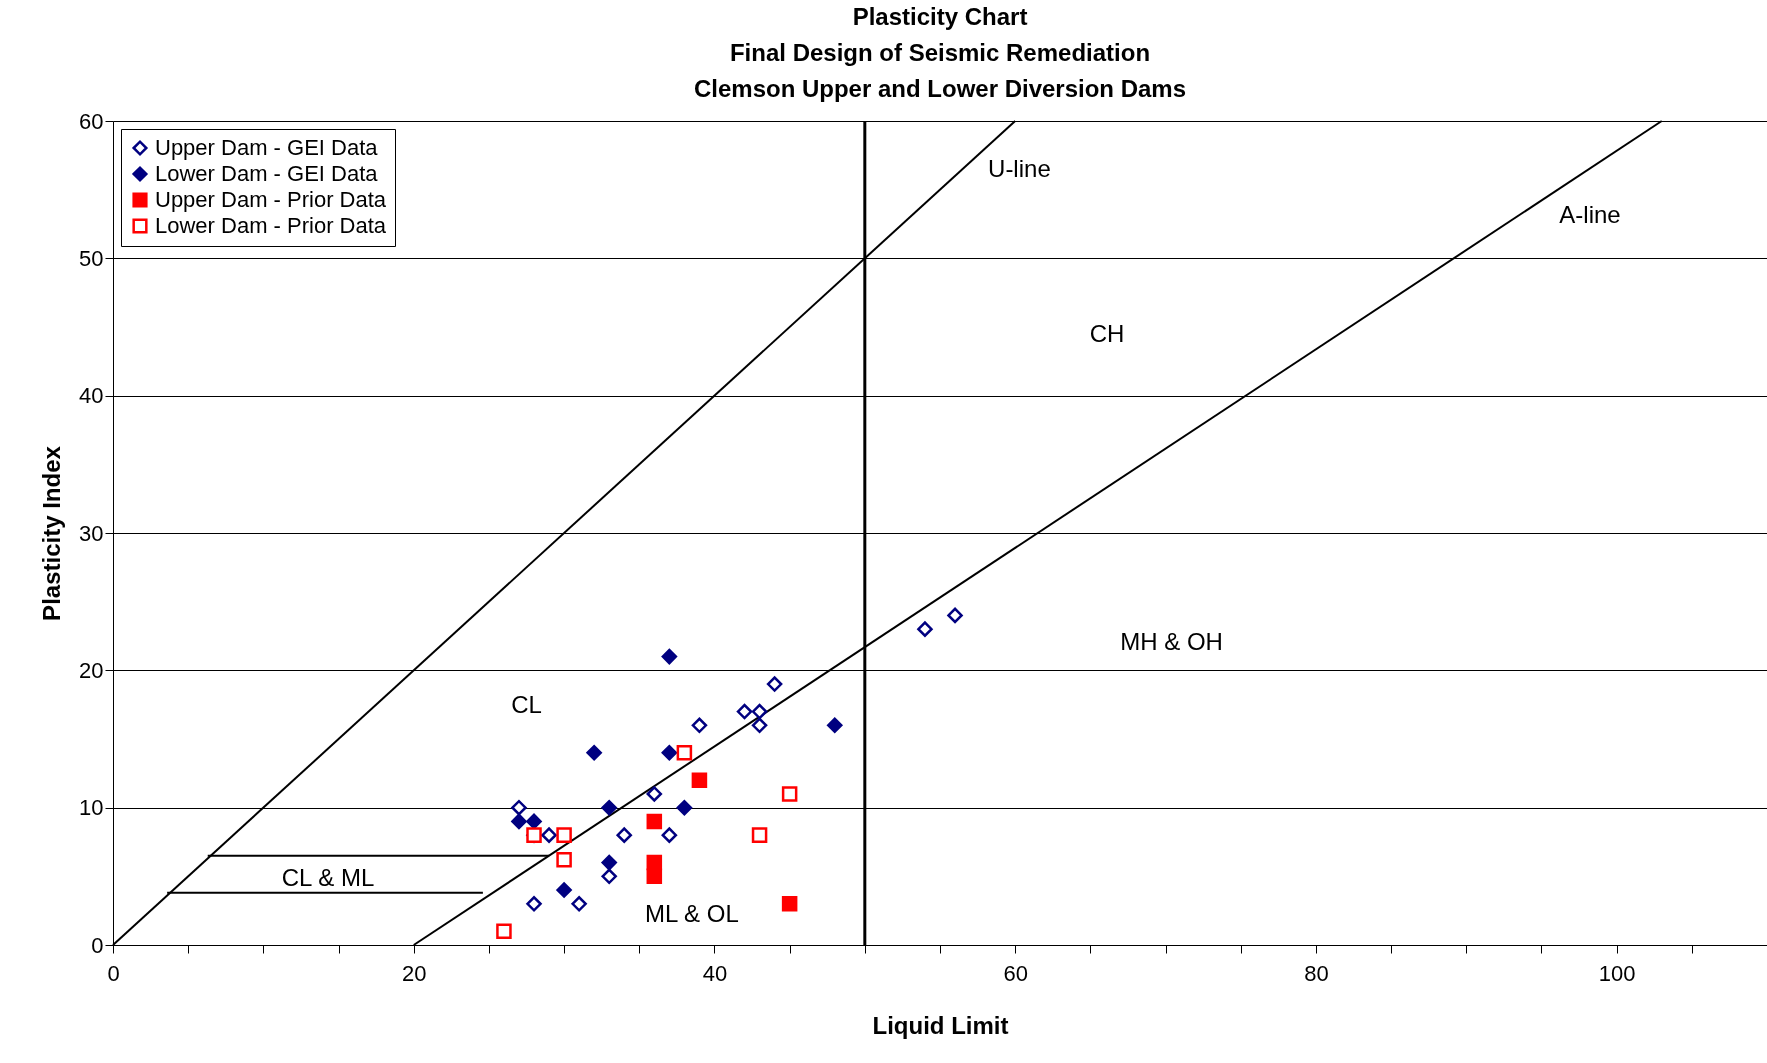  What do you see at coordinates (267, 173) in the screenshot?
I see `legend-label: Lower Dam - GEI Data` at bounding box center [267, 173].